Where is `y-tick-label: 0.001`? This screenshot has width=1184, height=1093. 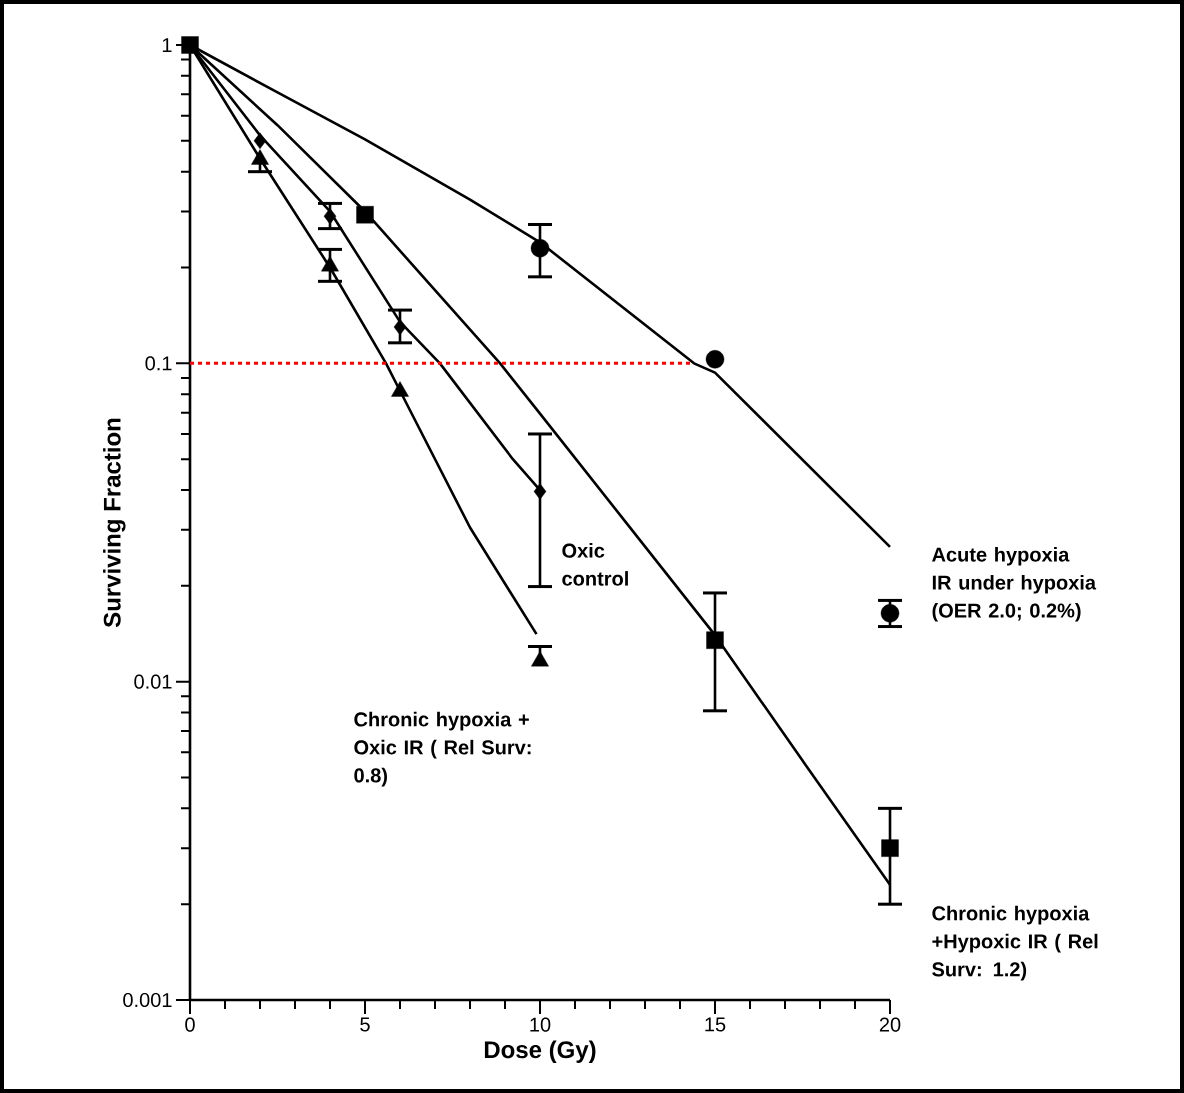
y-tick-label: 0.001 is located at coordinates (147, 1000).